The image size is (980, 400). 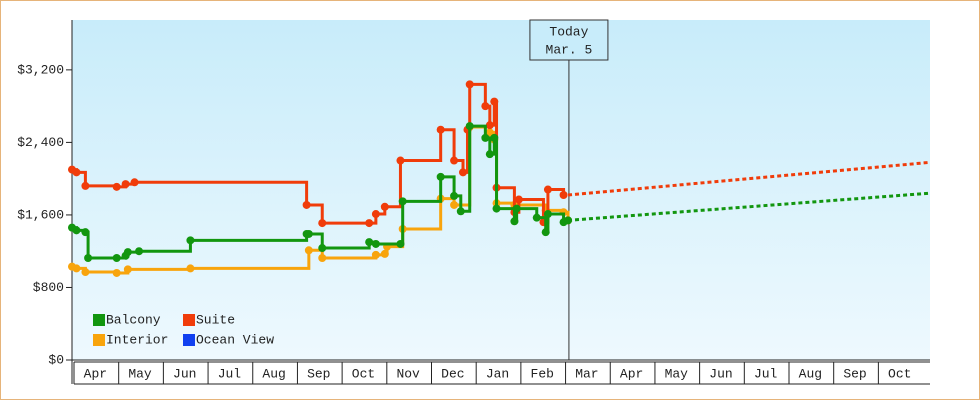 I want to click on x-tick-label: Mar, so click(x=586, y=373).